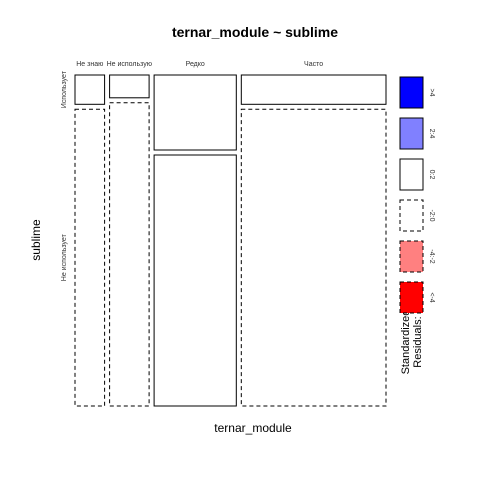 The height and width of the screenshot is (480, 480). I want to click on legend-label: 2:4, so click(431, 134).